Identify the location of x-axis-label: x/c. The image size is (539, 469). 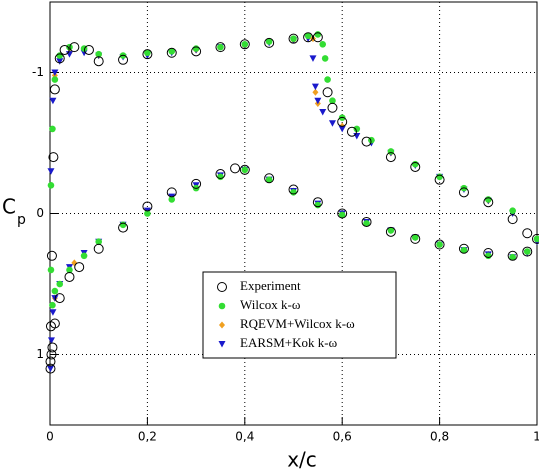
(302, 458).